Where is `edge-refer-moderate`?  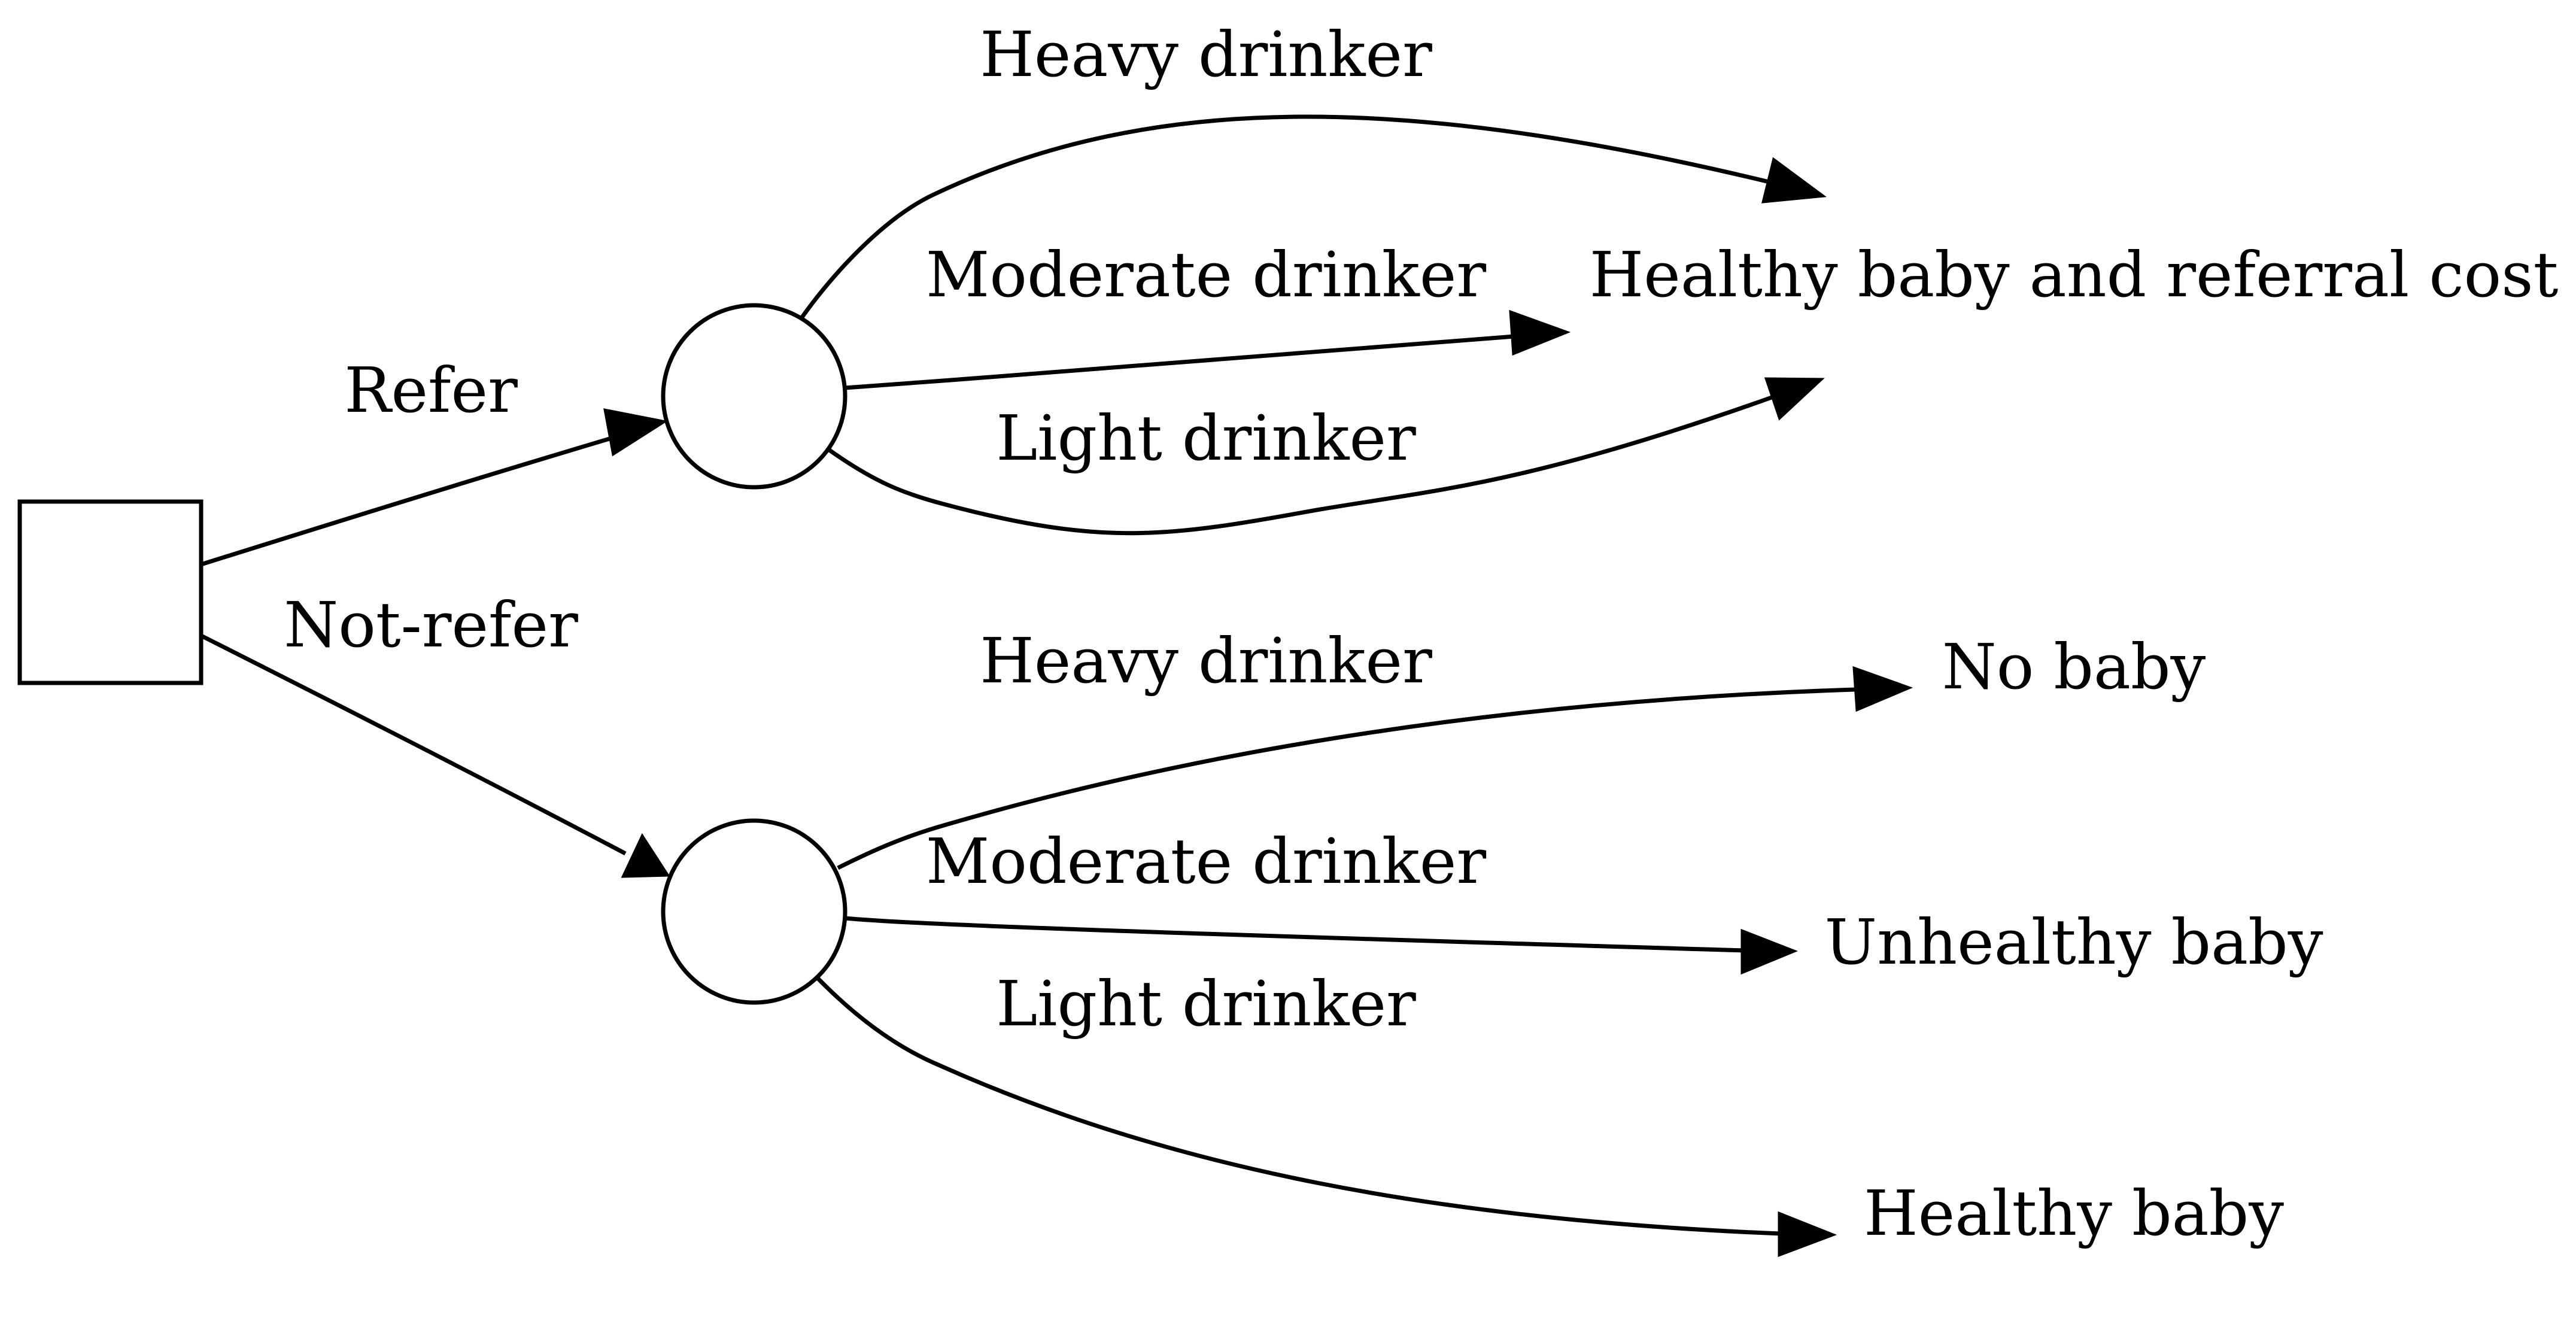 edge-refer-moderate is located at coordinates (1180, 362).